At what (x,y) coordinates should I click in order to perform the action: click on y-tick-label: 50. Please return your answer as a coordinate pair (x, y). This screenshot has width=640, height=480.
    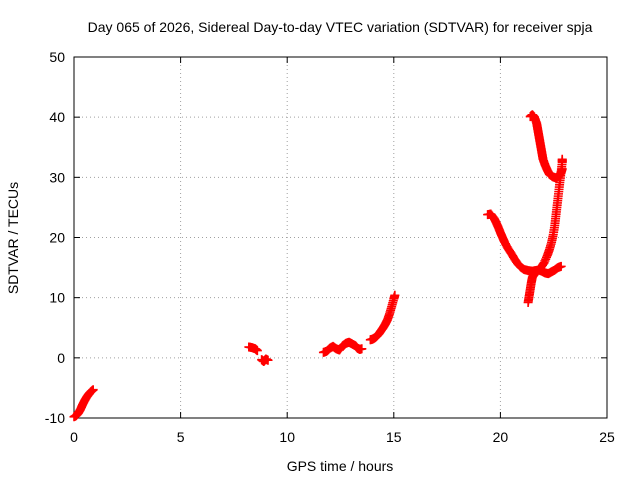
    Looking at the image, I should click on (57, 57).